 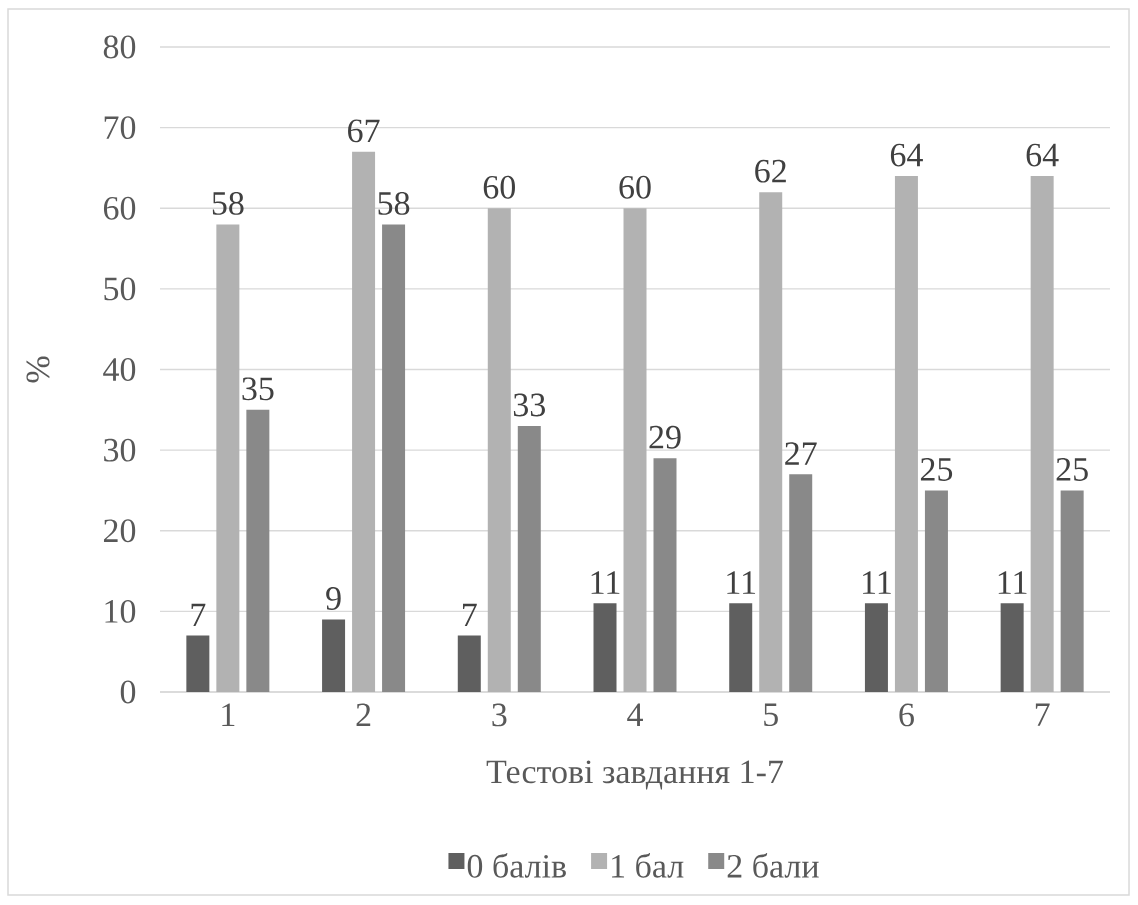 What do you see at coordinates (120, 128) in the screenshot?
I see `y-tick-label: 70` at bounding box center [120, 128].